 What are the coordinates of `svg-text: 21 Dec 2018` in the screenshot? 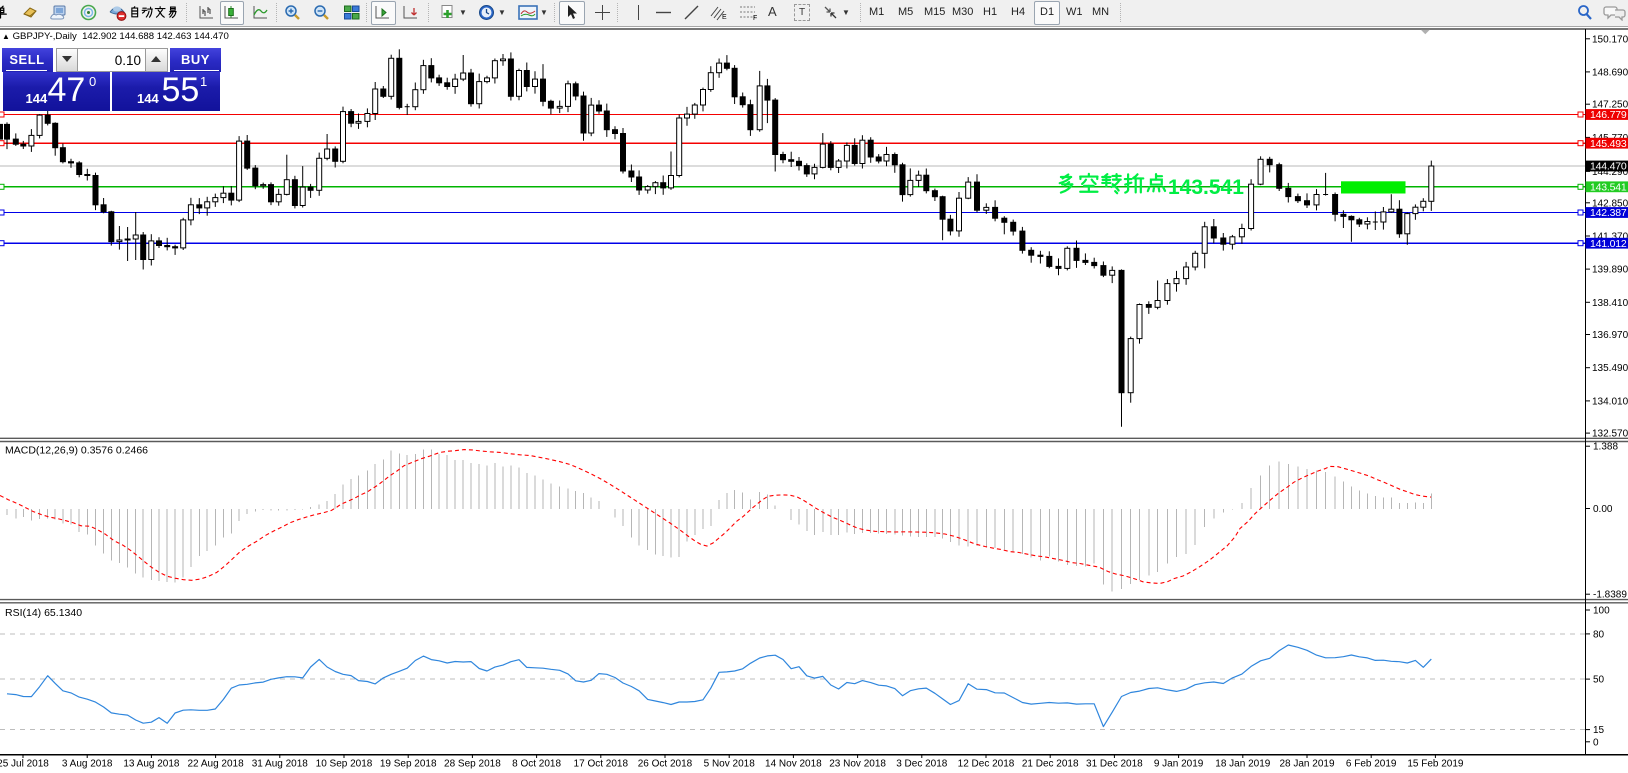 It's located at (1050, 764).